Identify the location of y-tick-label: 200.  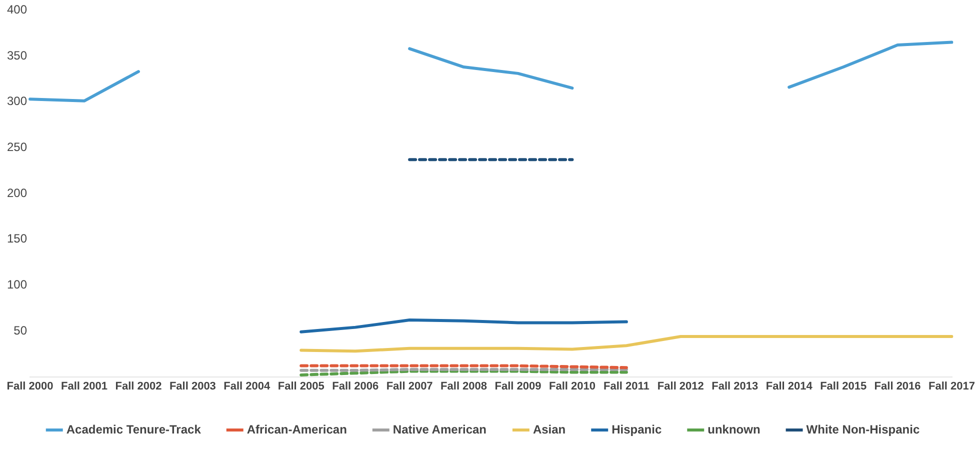
(17, 193).